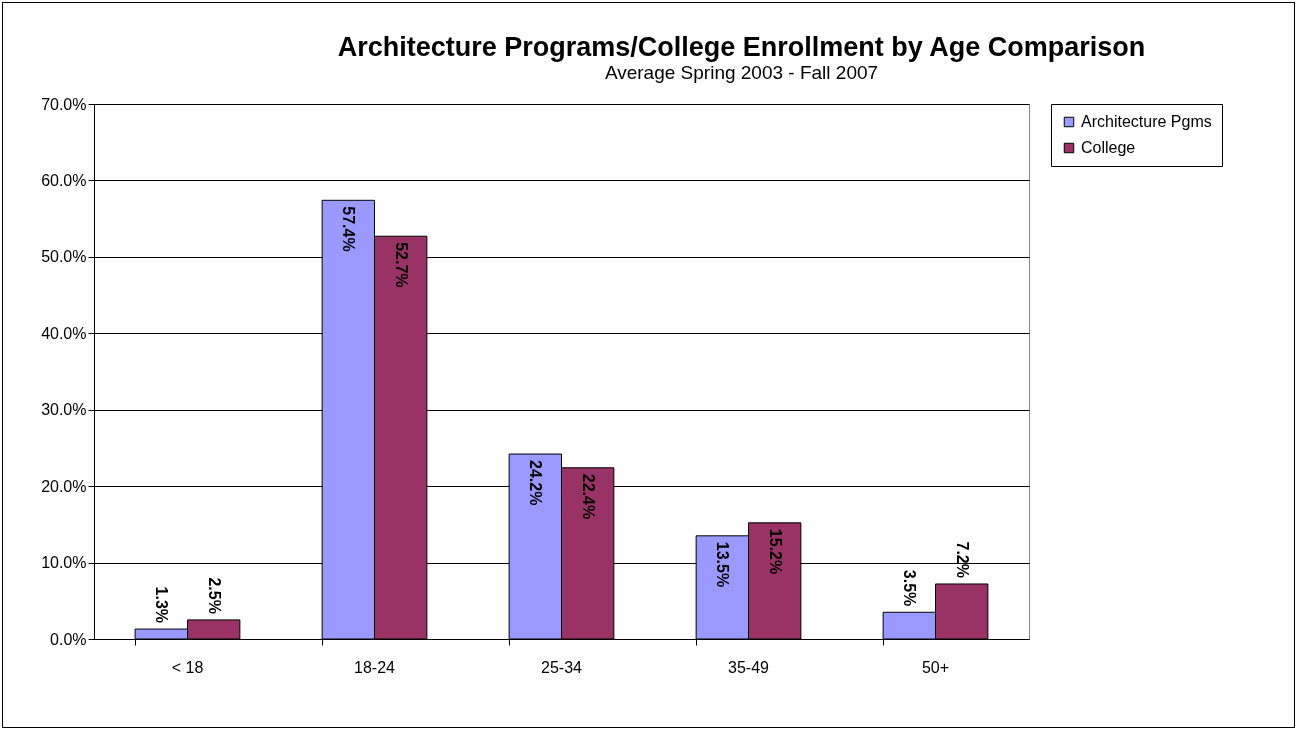  I want to click on x-tick-label: < 18, so click(187, 667).